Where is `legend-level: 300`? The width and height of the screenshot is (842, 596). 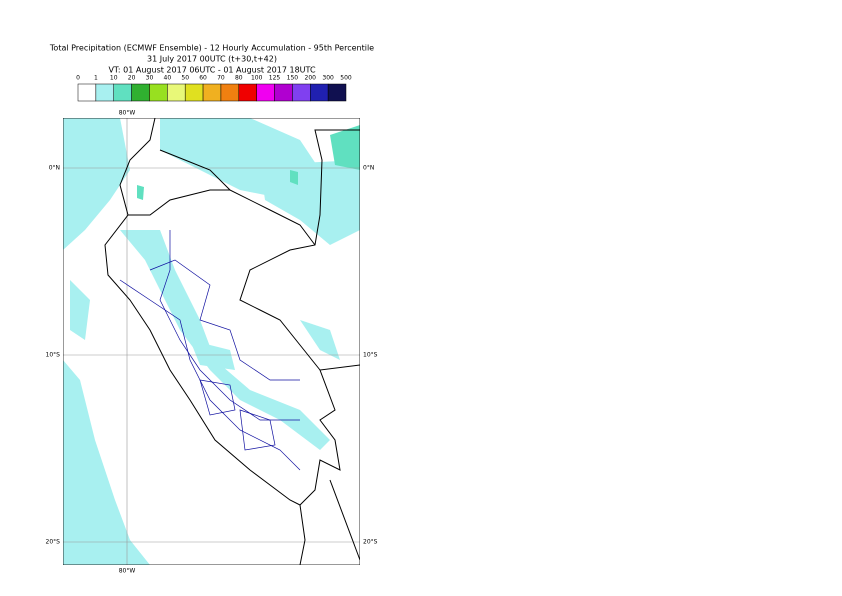 legend-level: 300 is located at coordinates (328, 78).